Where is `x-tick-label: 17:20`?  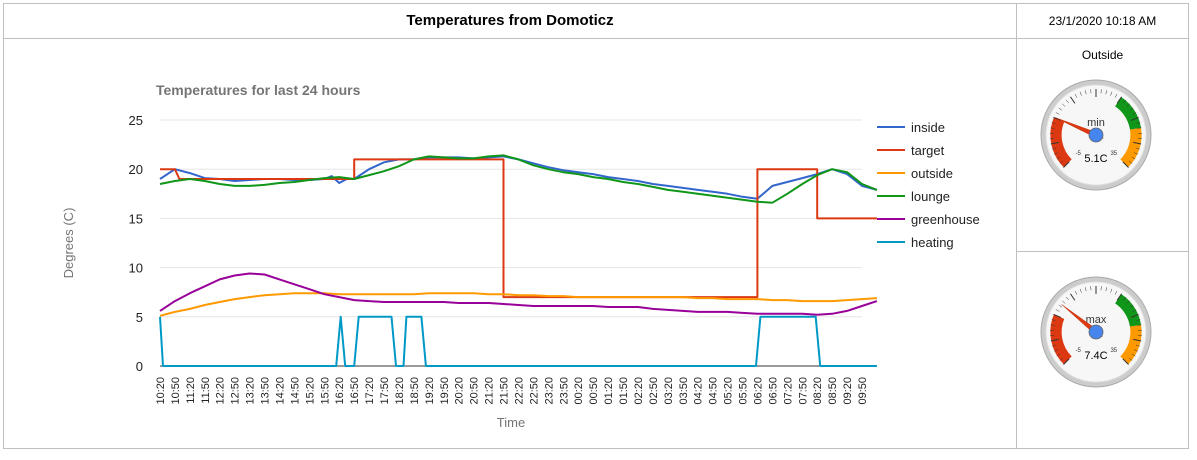 x-tick-label: 17:20 is located at coordinates (370, 391).